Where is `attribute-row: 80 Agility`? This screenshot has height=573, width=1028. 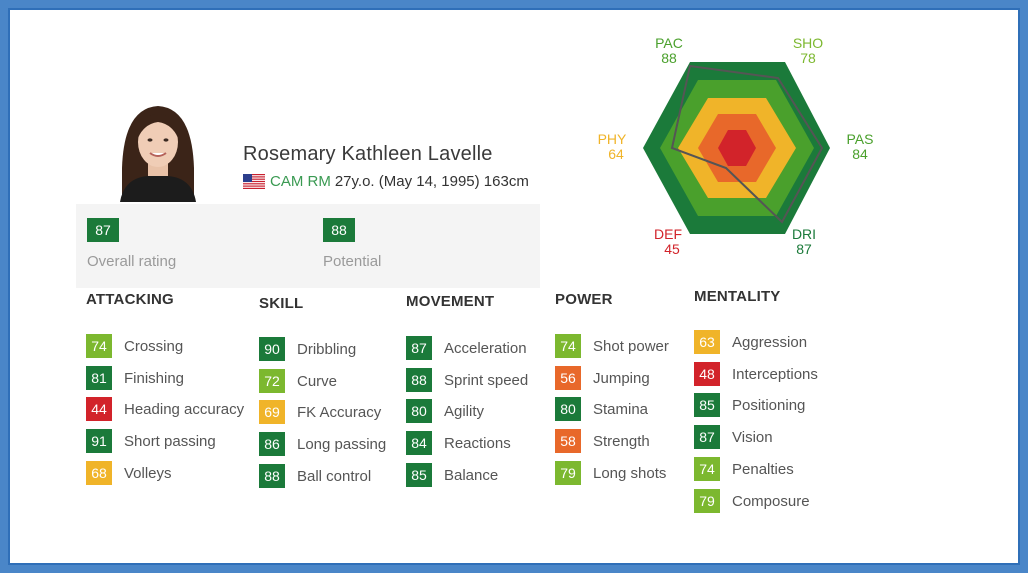 attribute-row: 80 Agility is located at coordinates (445, 411).